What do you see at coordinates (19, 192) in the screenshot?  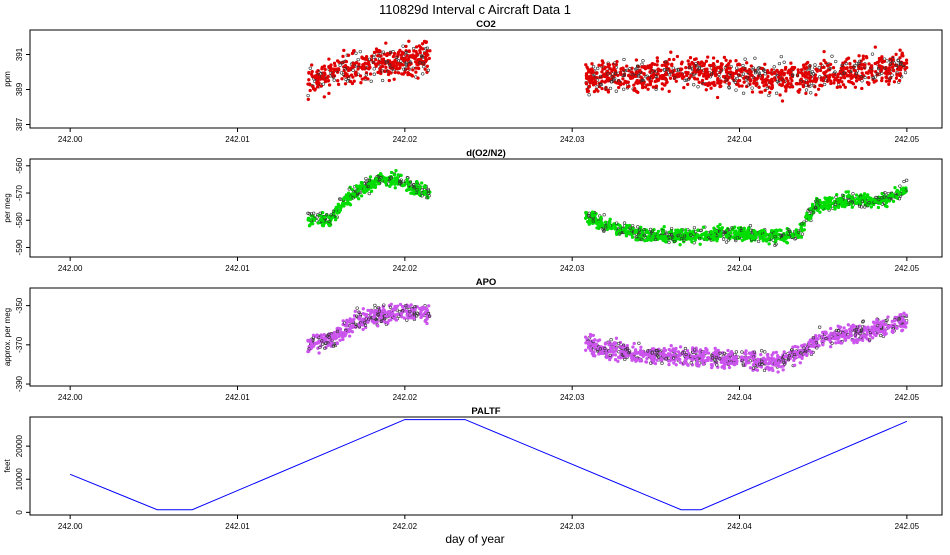 I see `y-tick-label: -570` at bounding box center [19, 192].